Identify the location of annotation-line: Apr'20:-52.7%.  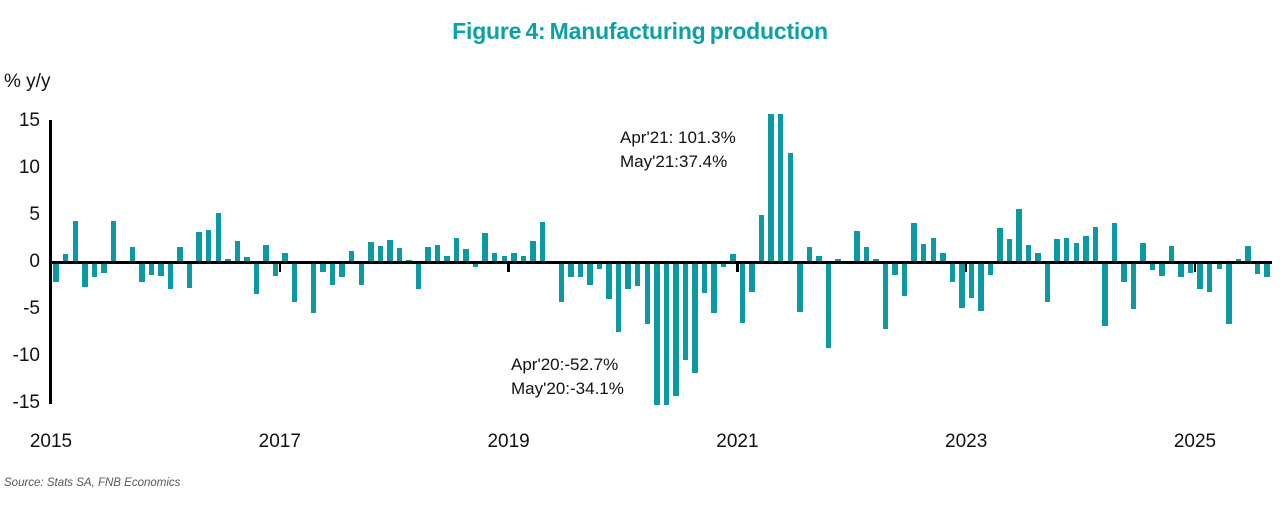
(565, 364).